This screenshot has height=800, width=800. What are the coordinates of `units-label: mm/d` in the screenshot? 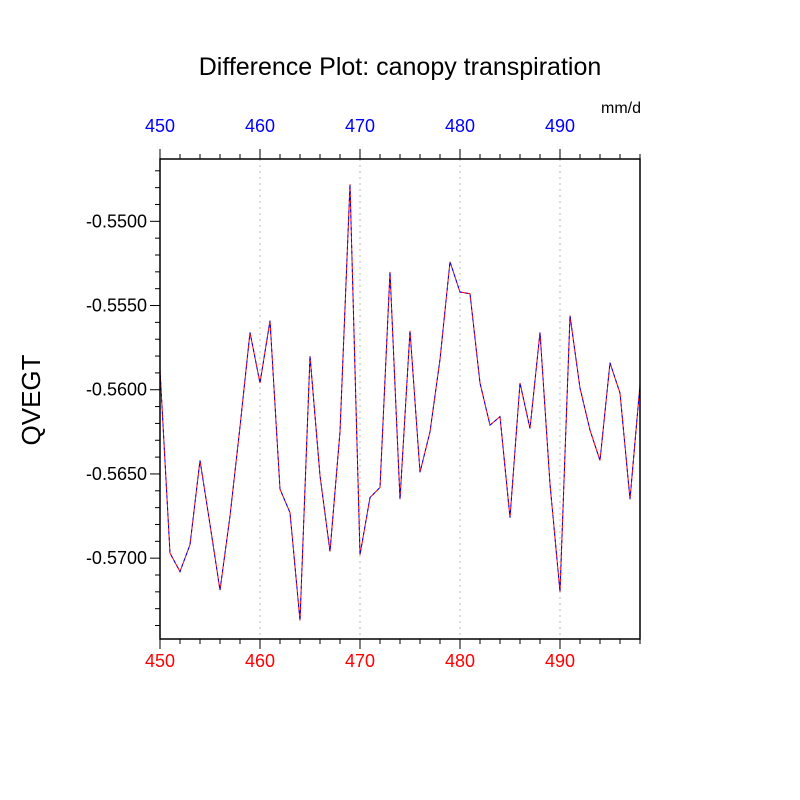 It's located at (621, 108).